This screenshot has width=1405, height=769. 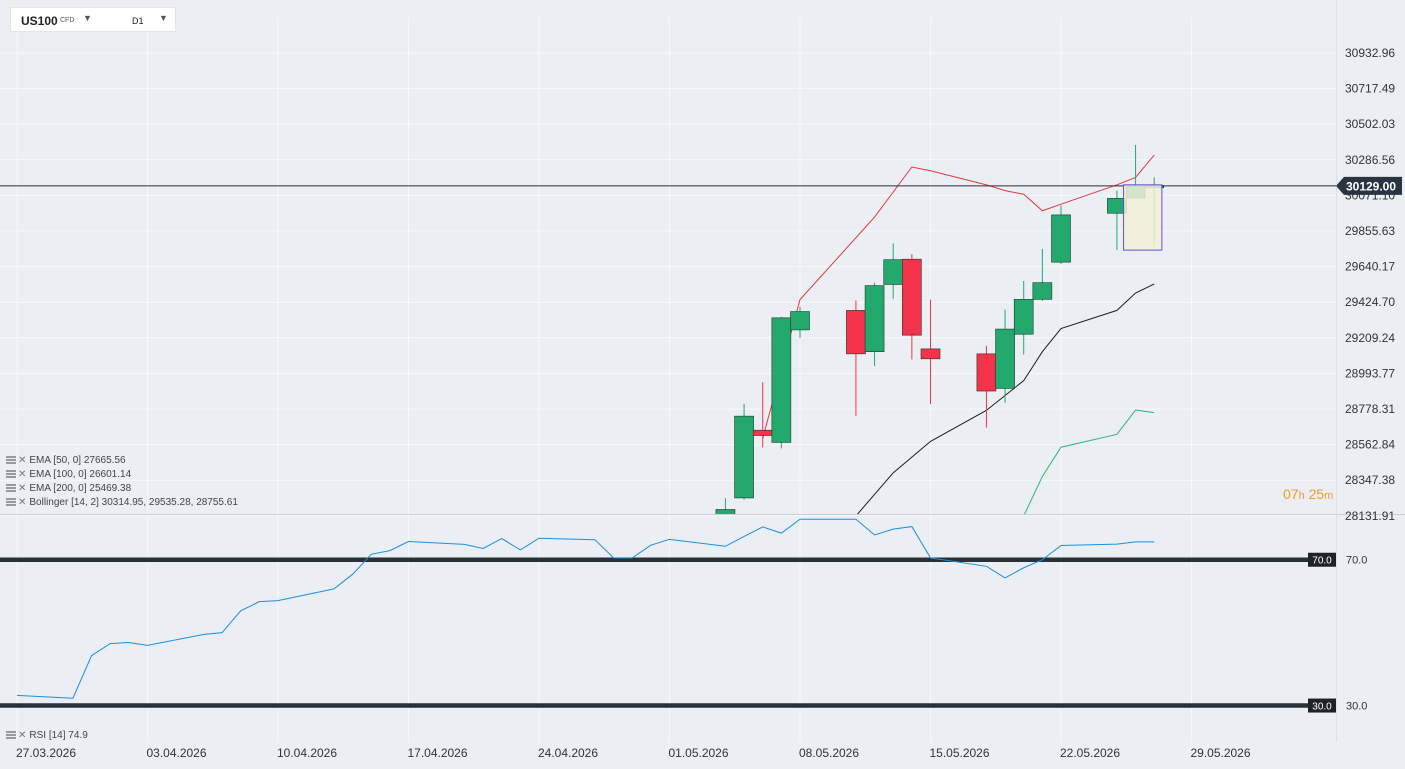 I want to click on candle-14.05.2026, so click(x=912, y=307).